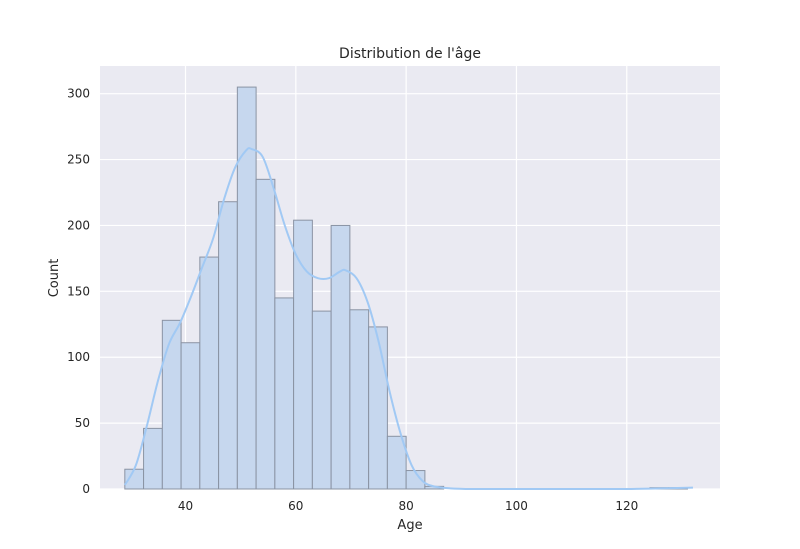 The height and width of the screenshot is (549, 800). I want to click on x-axis-label: Age, so click(409, 525).